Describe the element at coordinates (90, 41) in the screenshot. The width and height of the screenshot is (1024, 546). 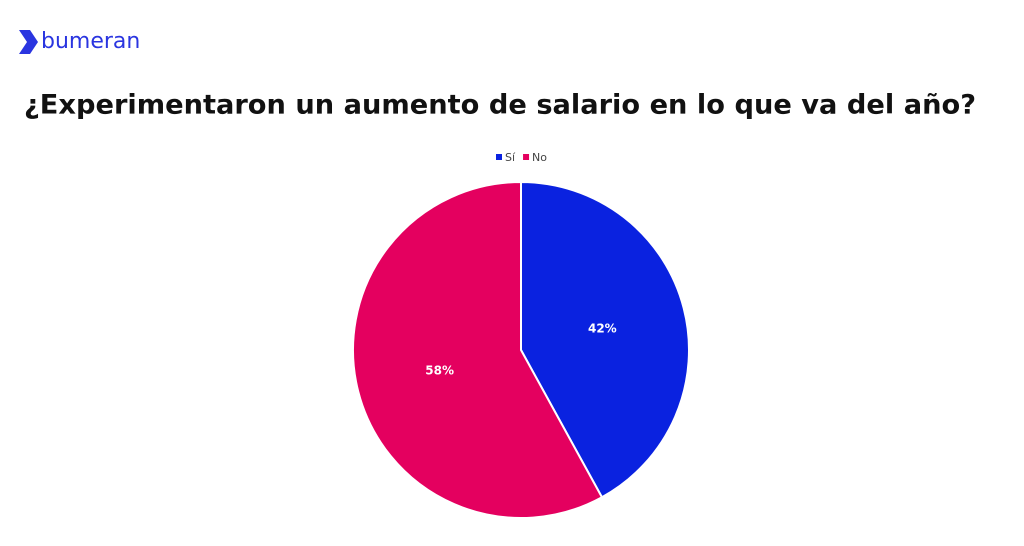
I see `brand-name: bumeran` at that location.